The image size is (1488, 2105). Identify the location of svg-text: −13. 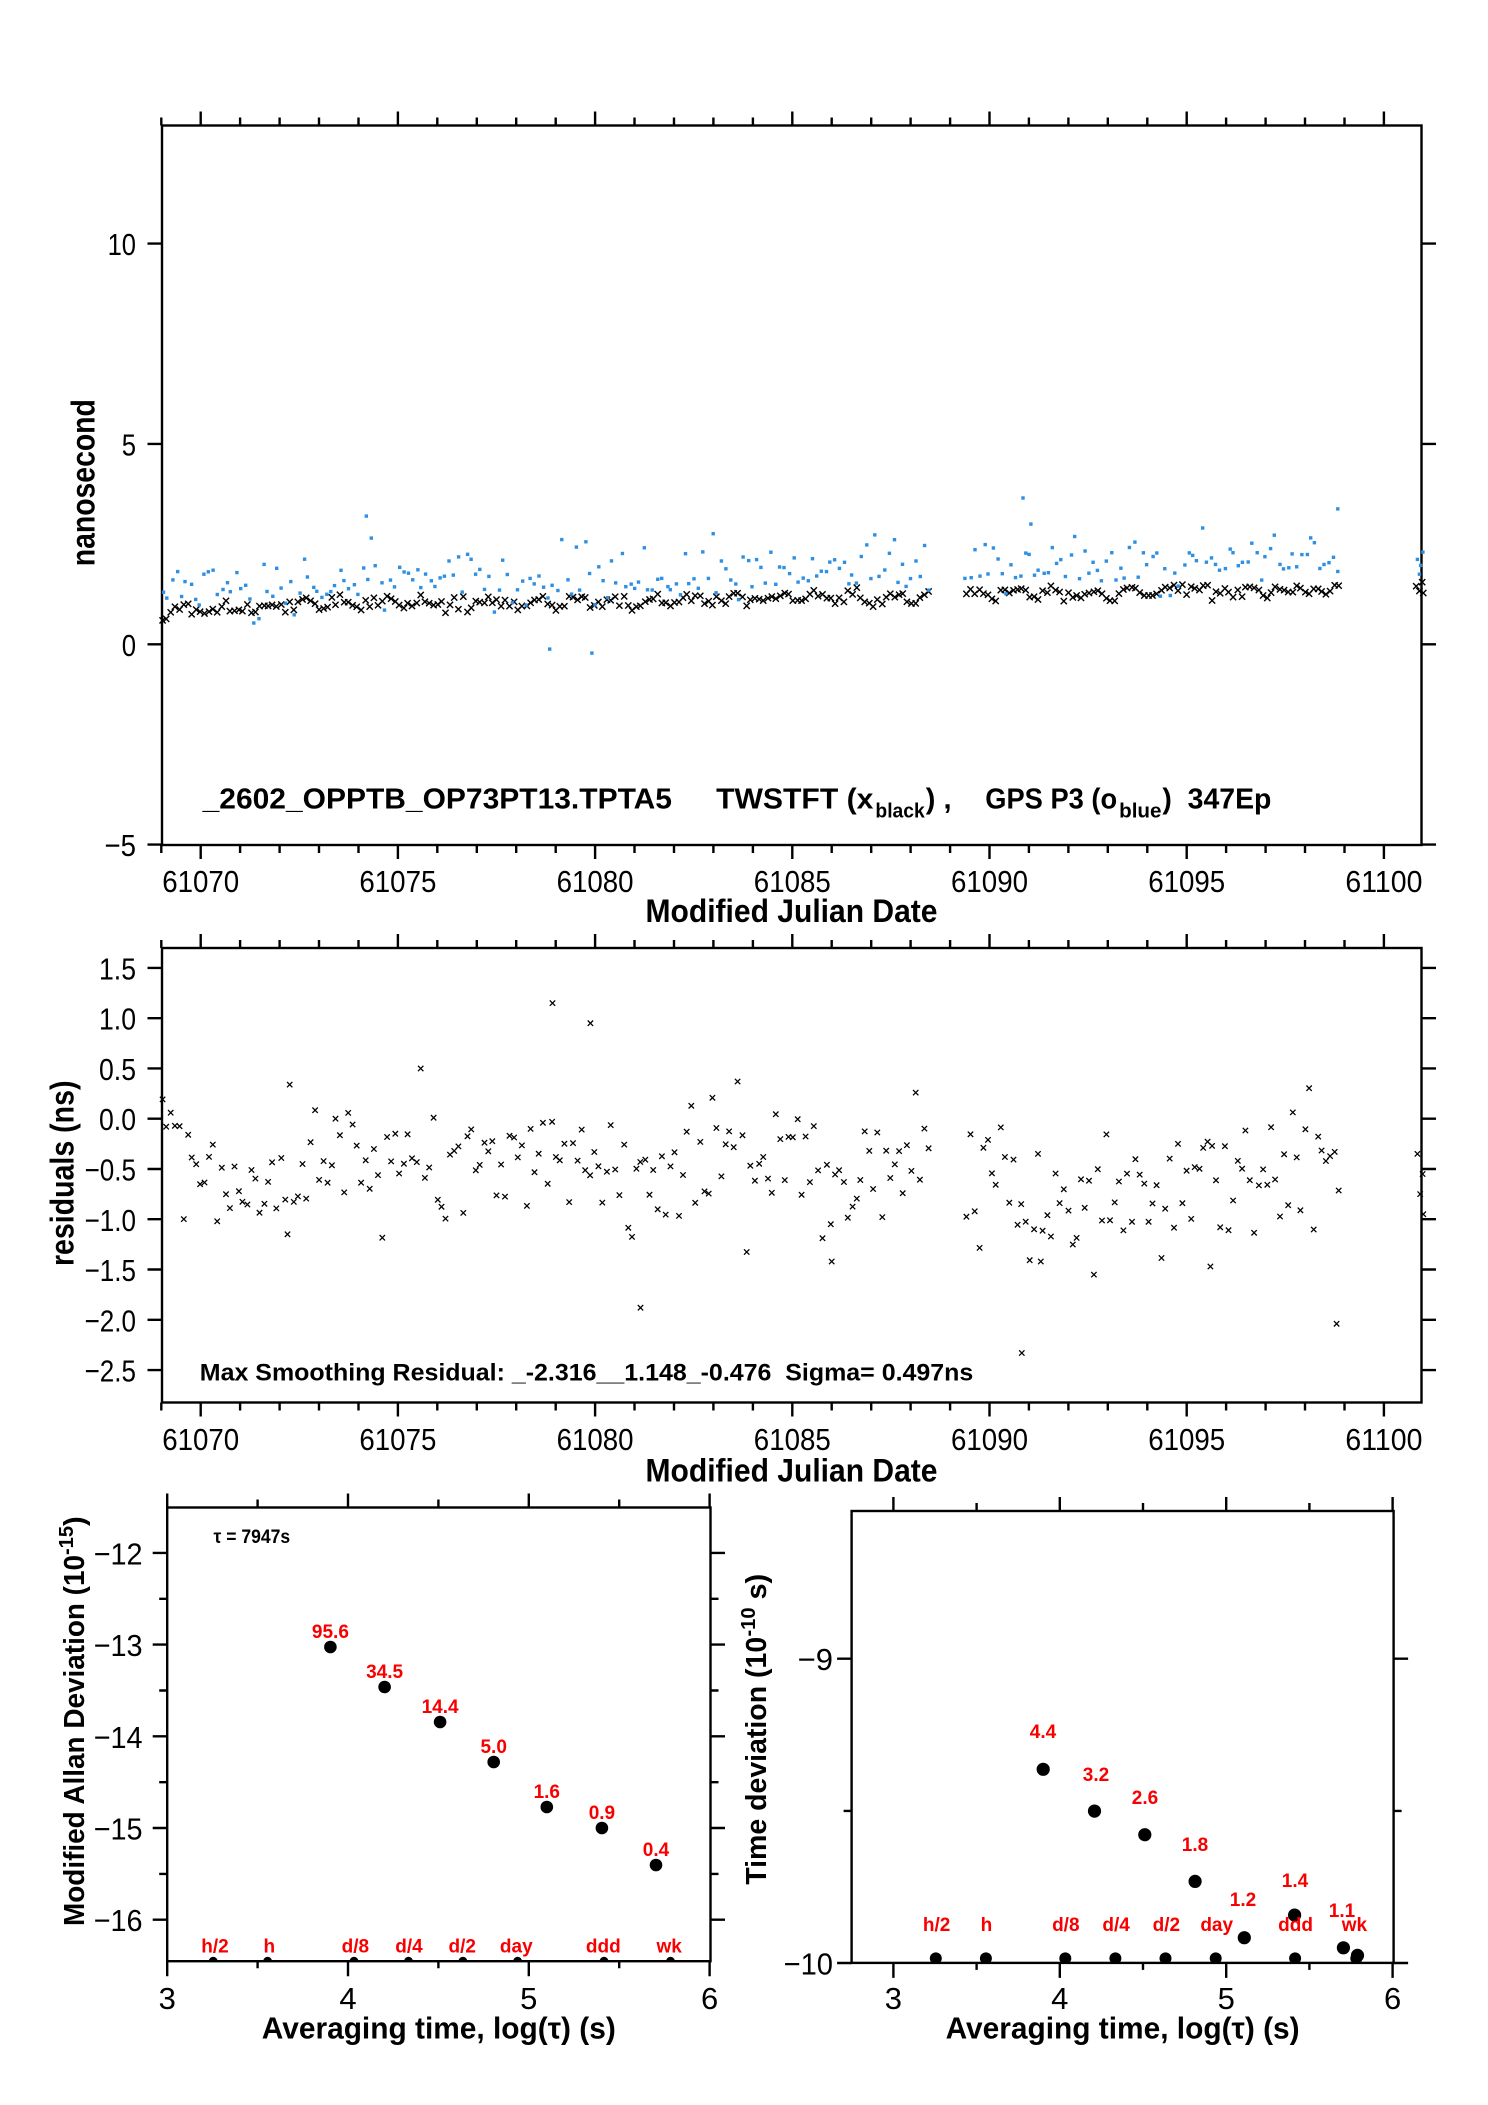
(118, 1645).